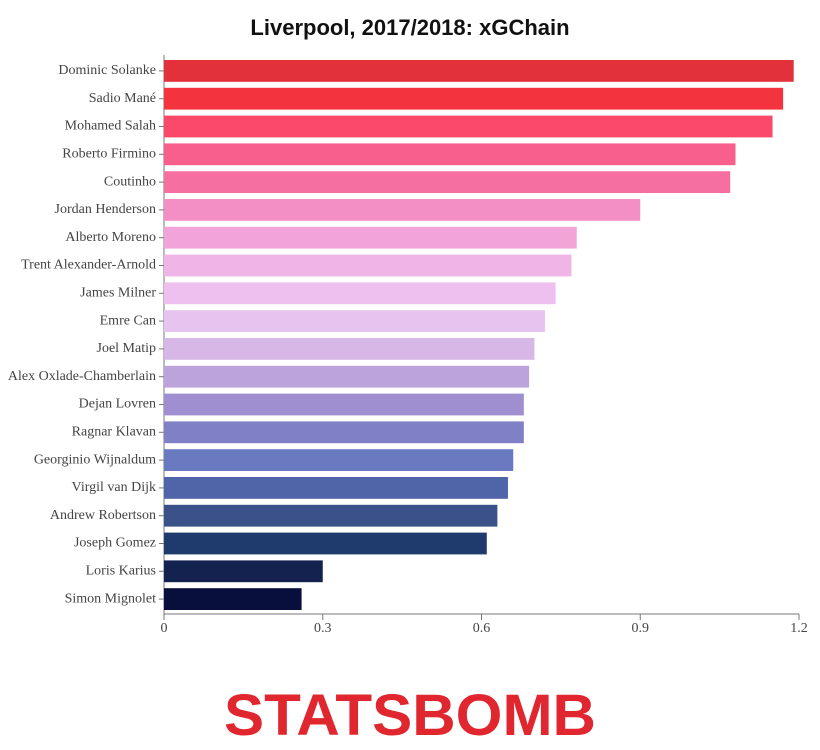  I want to click on y-tick-label: Loris Karius, so click(121, 571).